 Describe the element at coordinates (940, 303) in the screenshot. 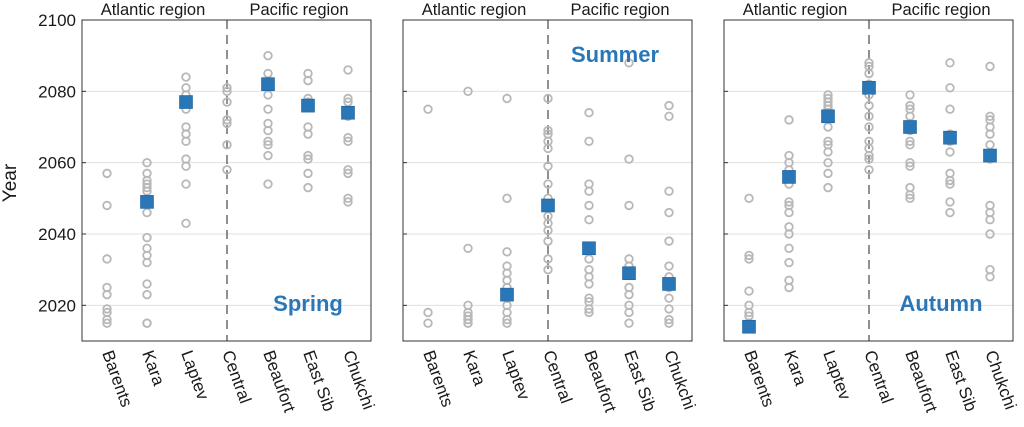

I see `season-label: Autumn` at that location.